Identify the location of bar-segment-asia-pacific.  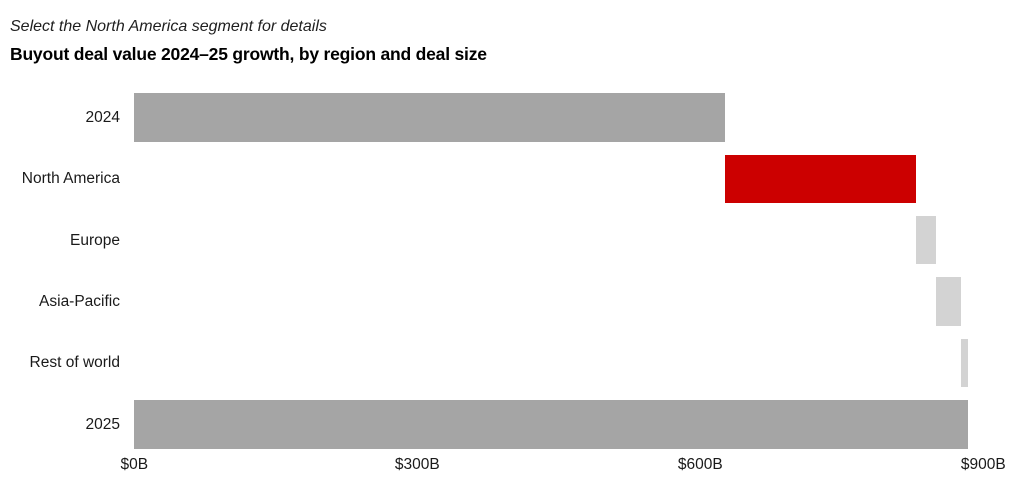
(948, 301).